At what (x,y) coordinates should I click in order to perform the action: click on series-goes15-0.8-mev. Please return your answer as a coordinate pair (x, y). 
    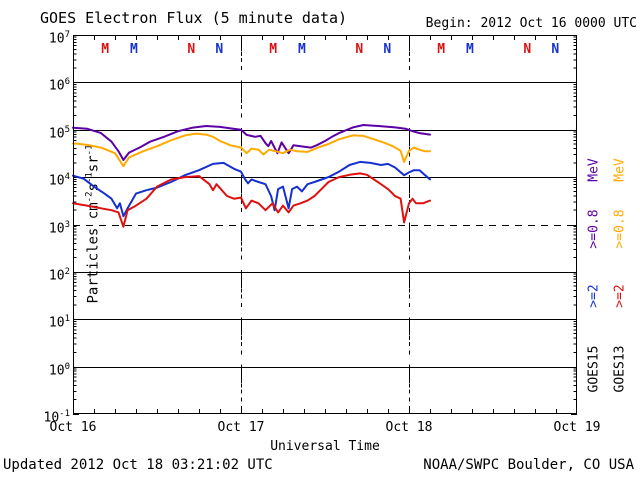
    Looking at the image, I should click on (251, 142).